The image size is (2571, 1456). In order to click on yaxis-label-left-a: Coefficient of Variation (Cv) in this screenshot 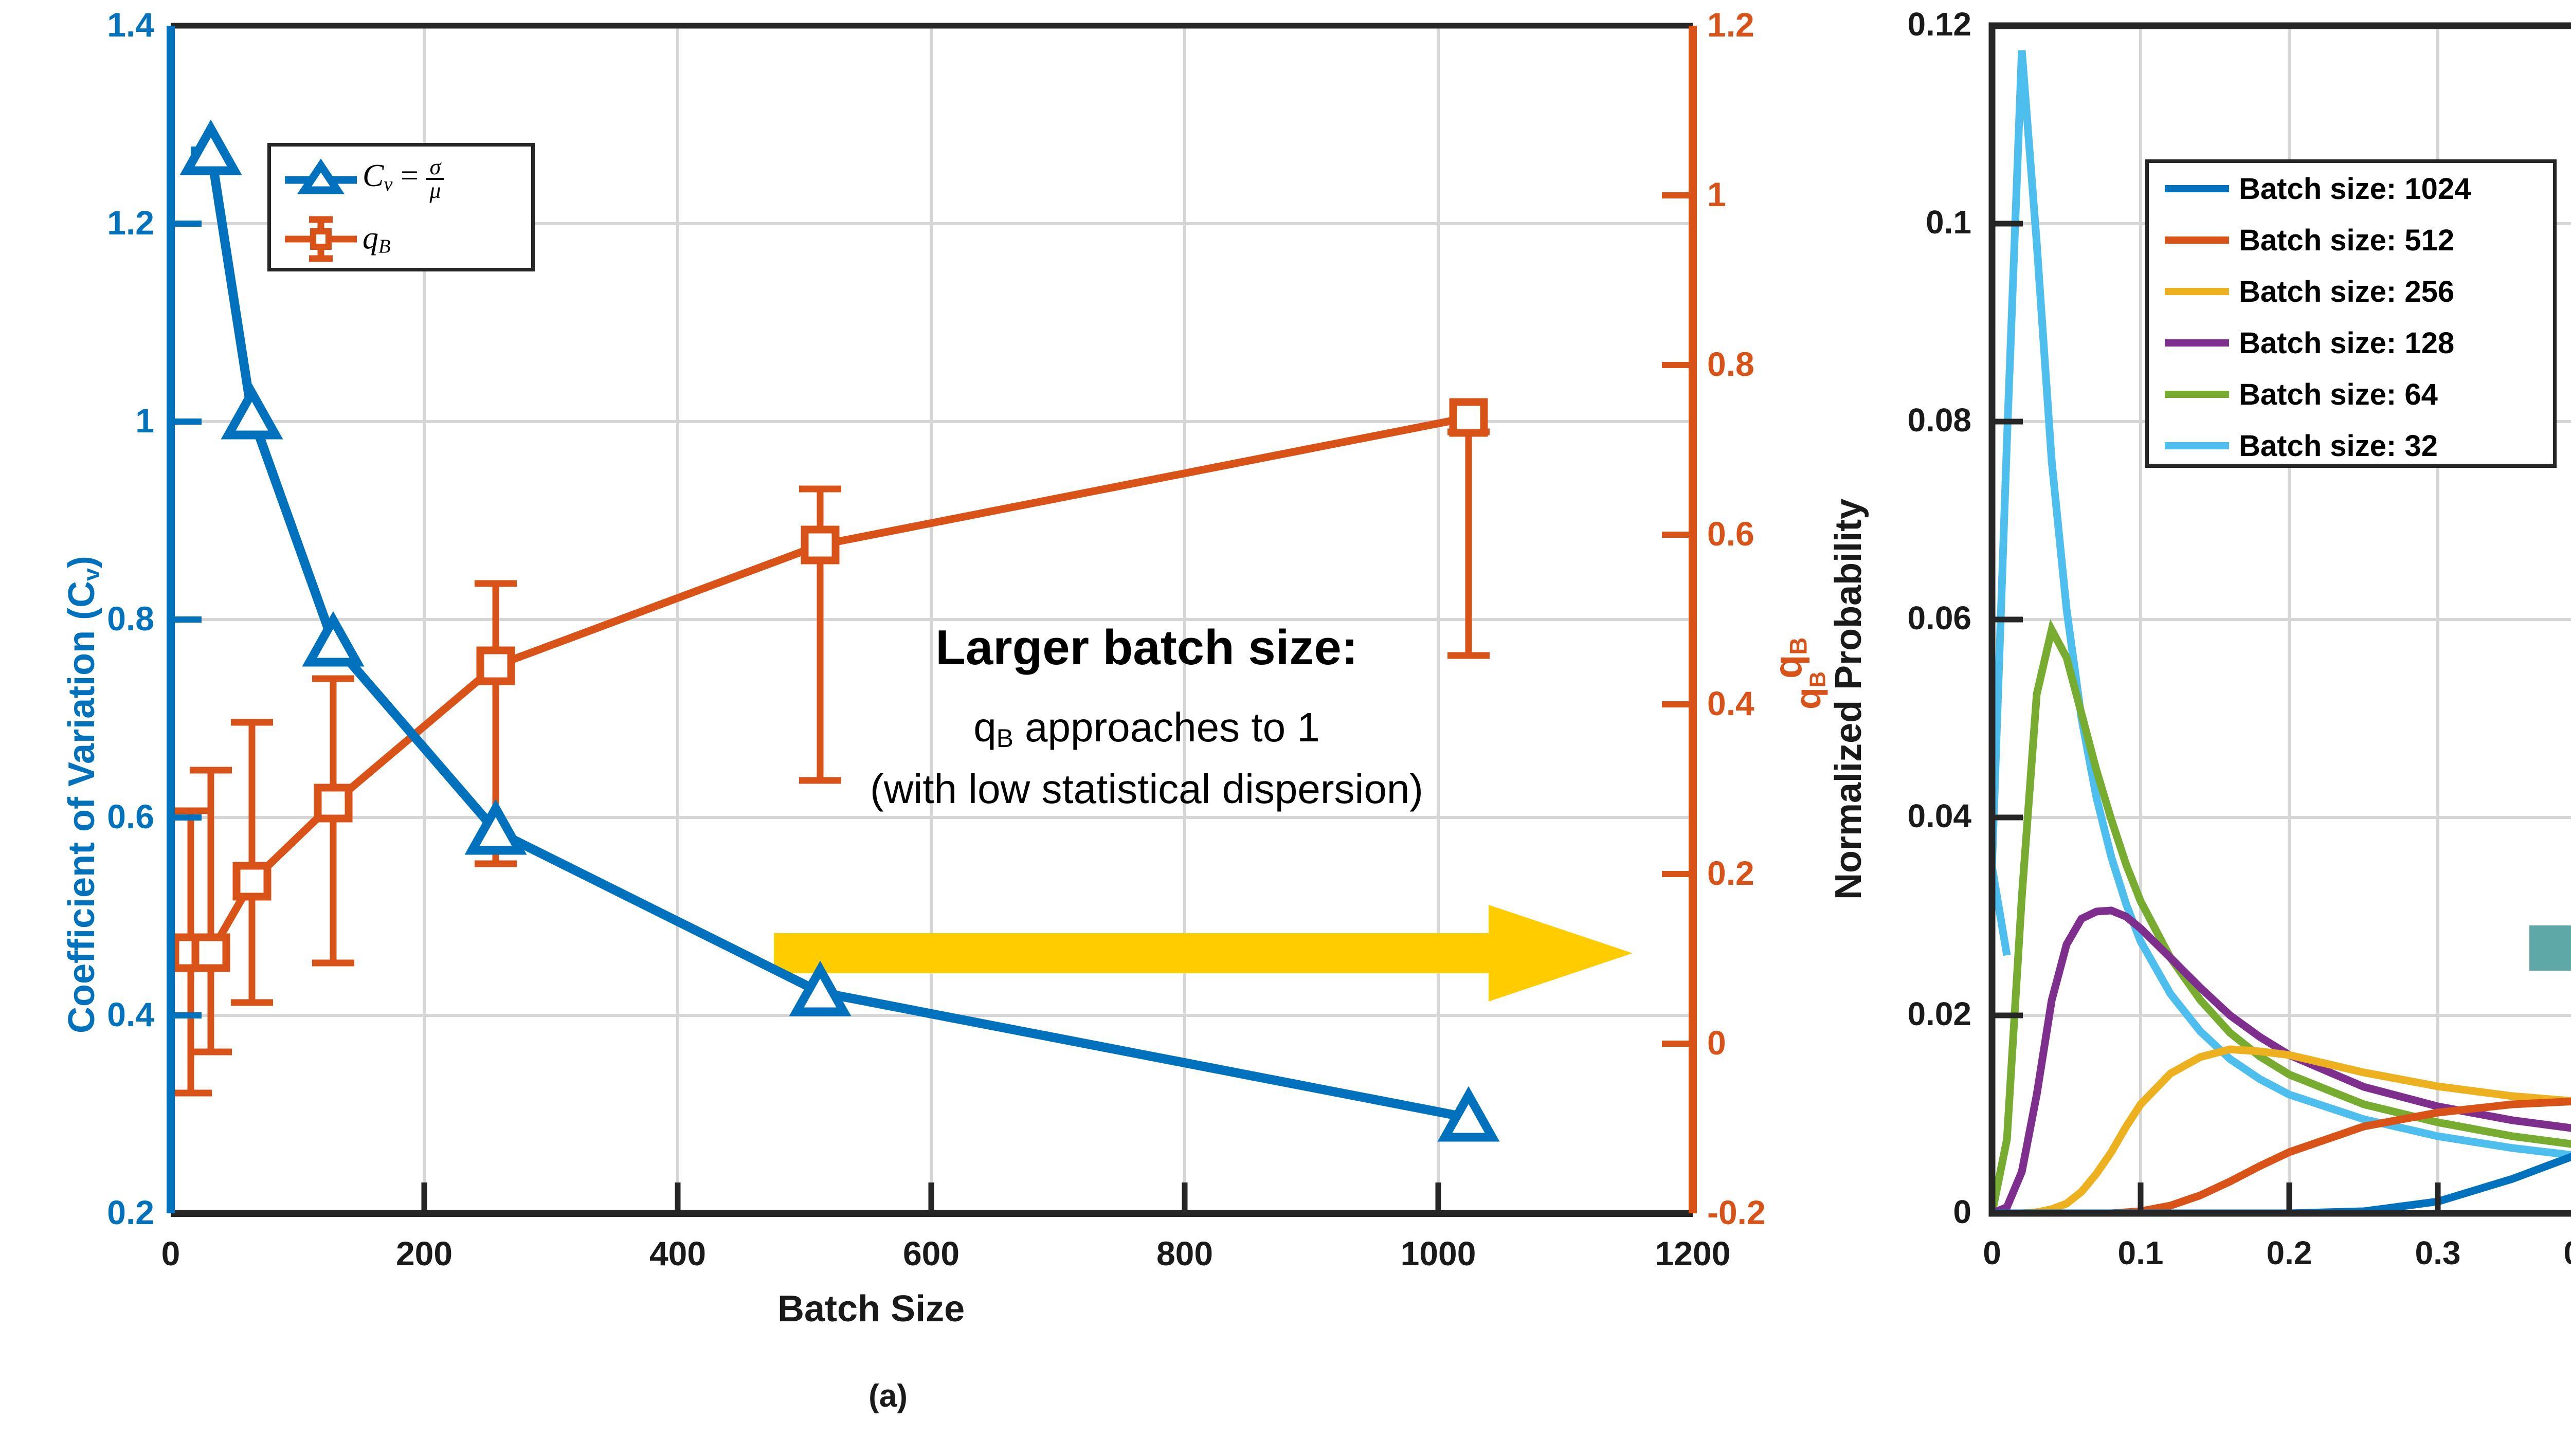, I will do `click(83, 794)`.